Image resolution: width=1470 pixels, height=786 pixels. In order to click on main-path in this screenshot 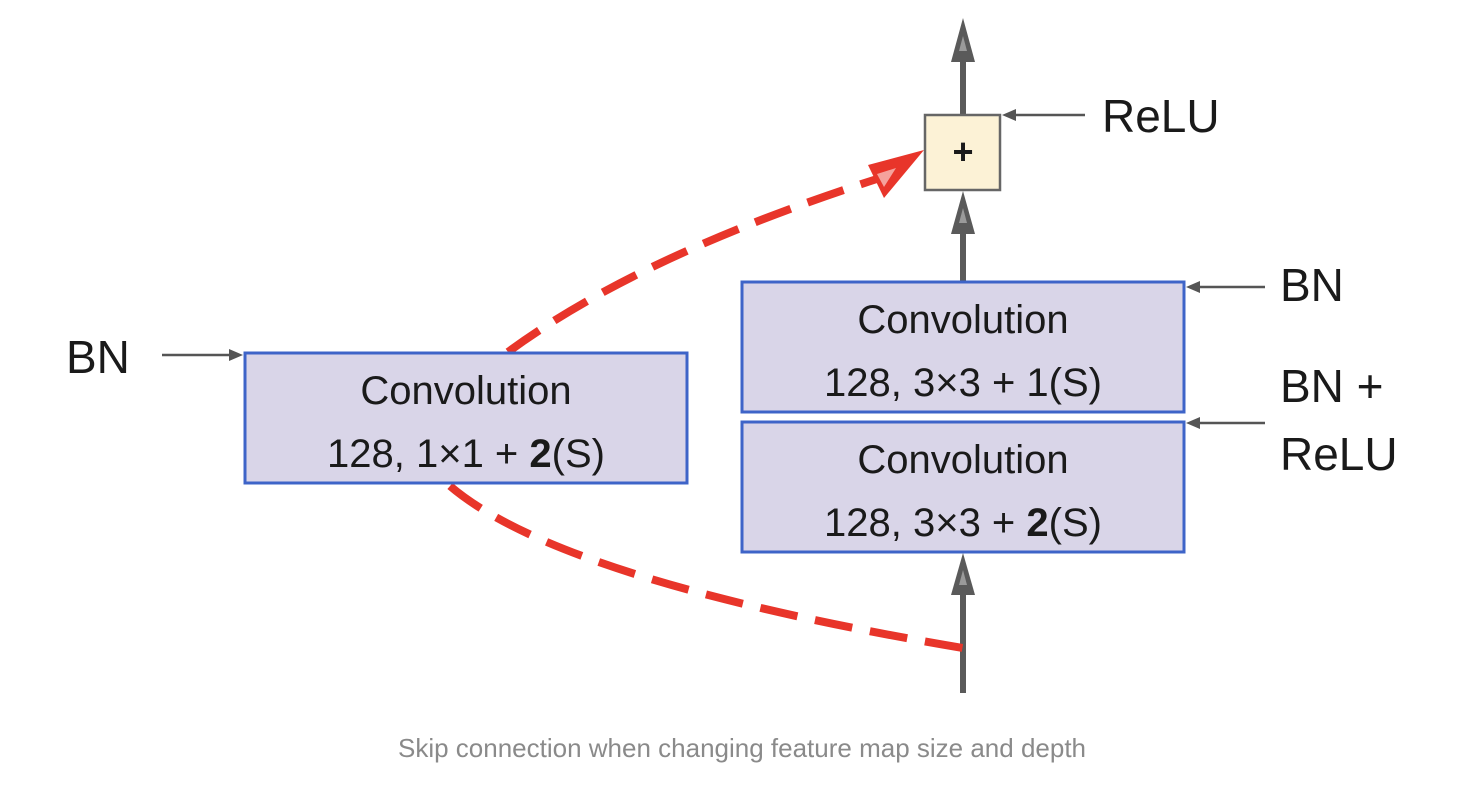, I will do `click(963, 355)`.